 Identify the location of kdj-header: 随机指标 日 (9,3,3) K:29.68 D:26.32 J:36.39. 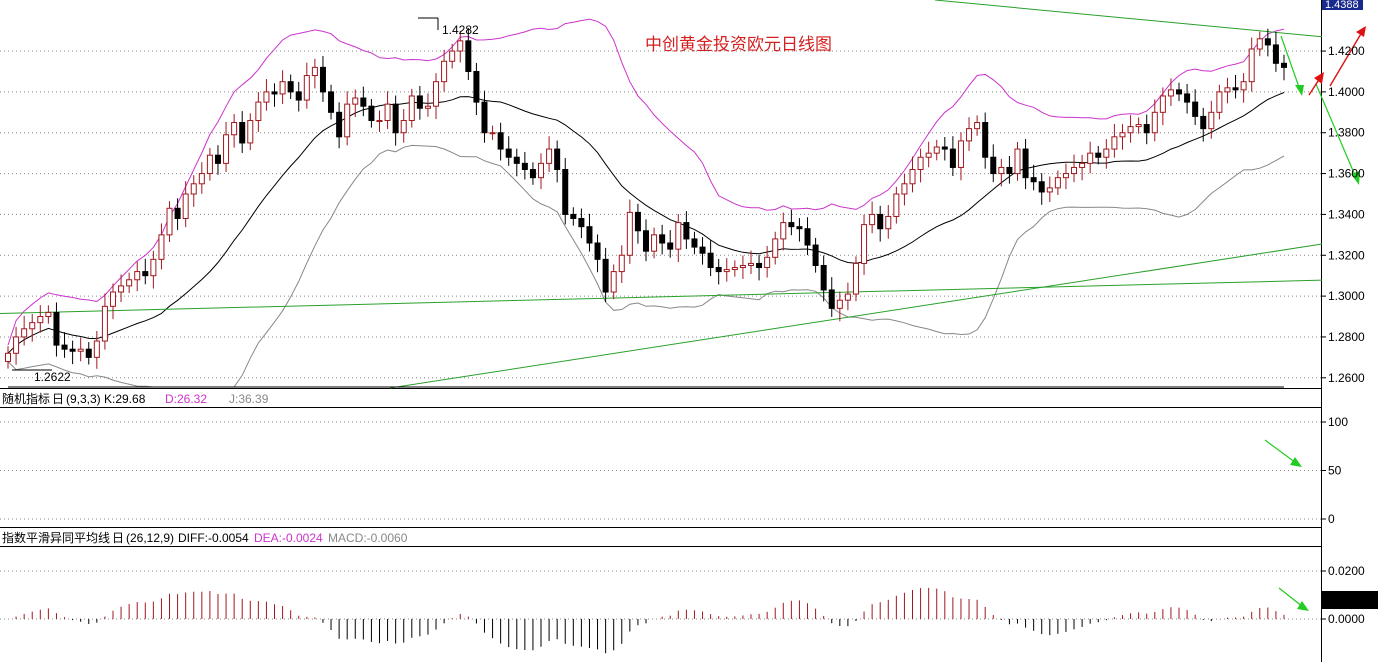
(135, 398).